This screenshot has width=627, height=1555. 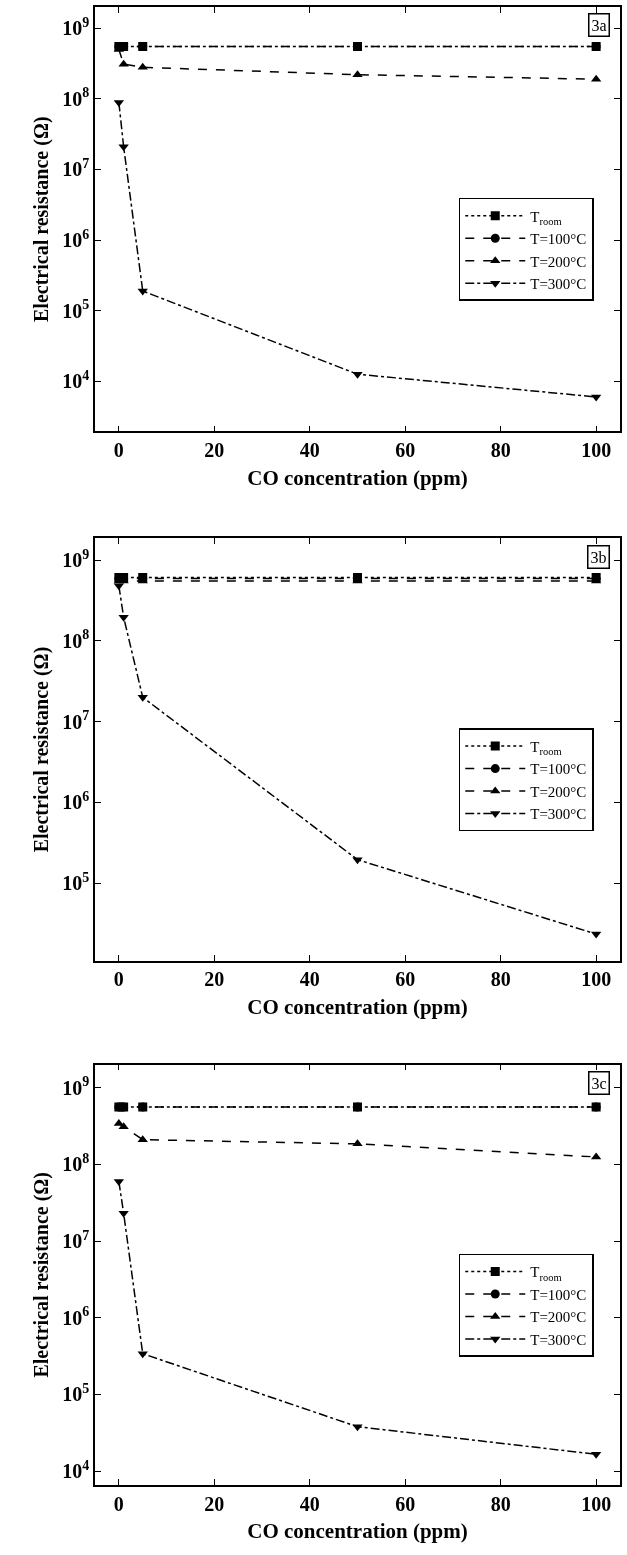 I want to click on annotation: 3a, so click(x=599, y=25).